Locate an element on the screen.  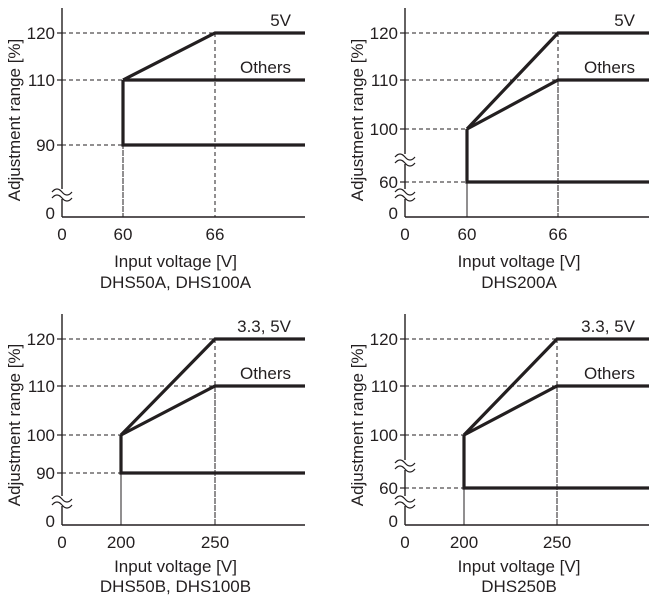
chart-caption: DHS200A is located at coordinates (519, 282).